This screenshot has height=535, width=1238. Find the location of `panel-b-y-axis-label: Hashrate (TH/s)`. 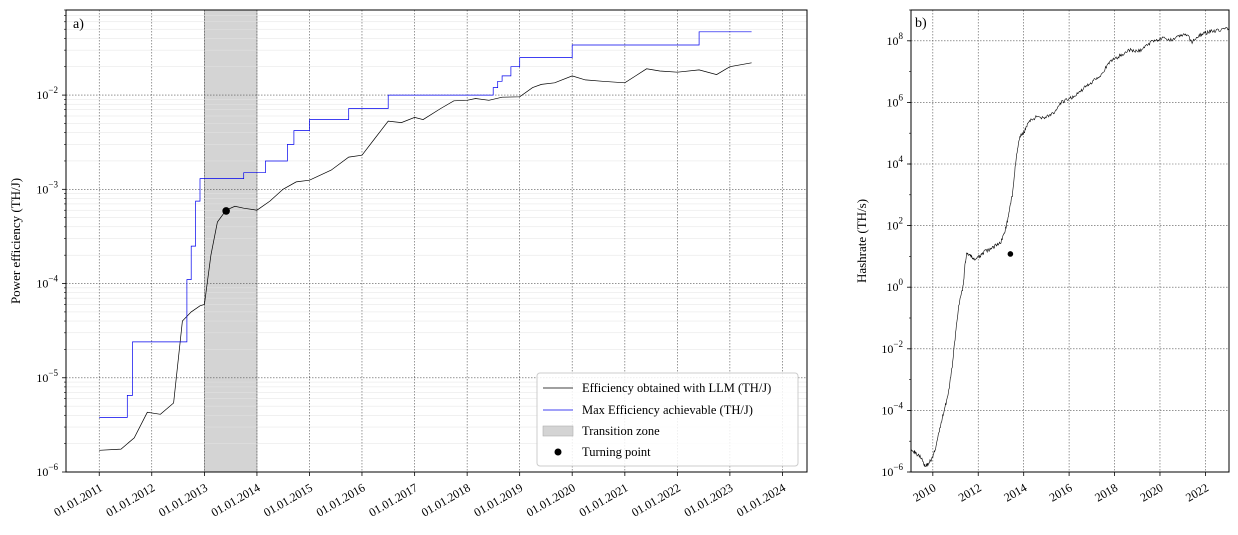

panel-b-y-axis-label: Hashrate (TH/s) is located at coordinates (861, 241).